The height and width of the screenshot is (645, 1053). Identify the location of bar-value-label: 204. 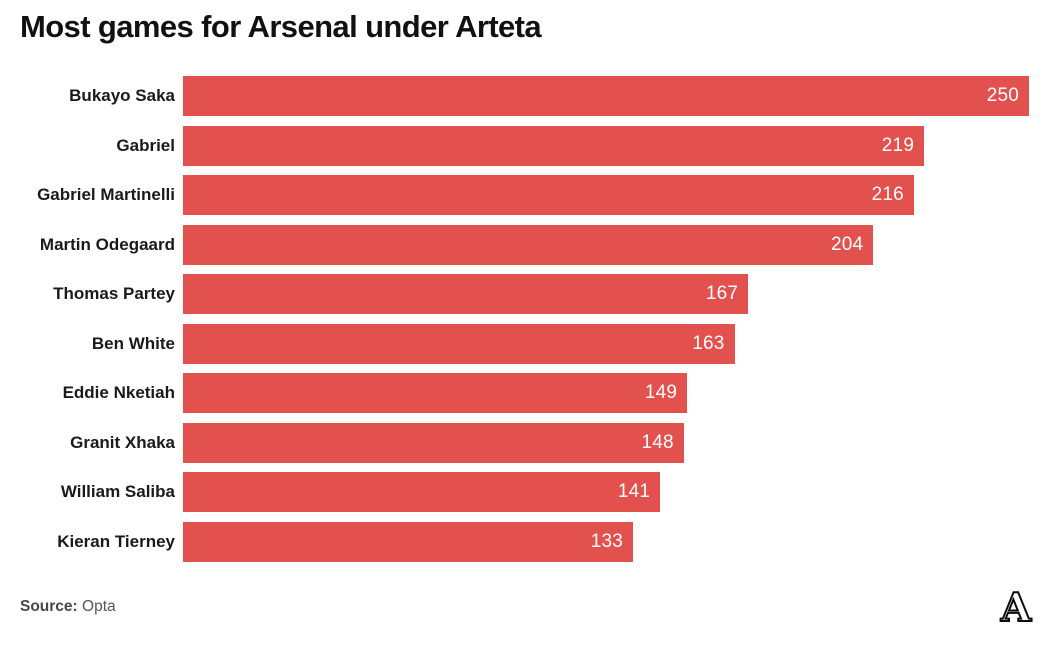
(847, 244).